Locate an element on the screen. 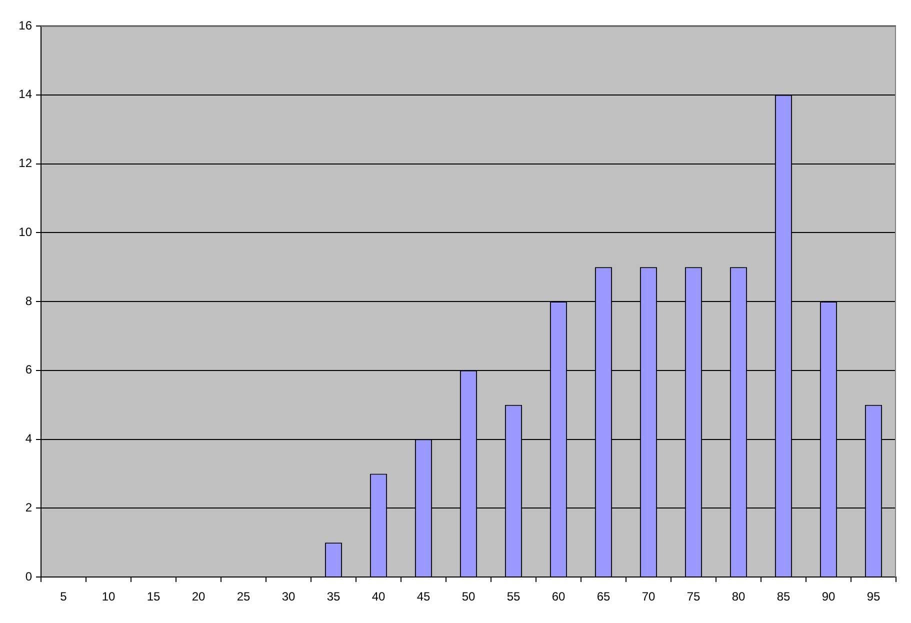  x-tick-label: 60 is located at coordinates (559, 597).